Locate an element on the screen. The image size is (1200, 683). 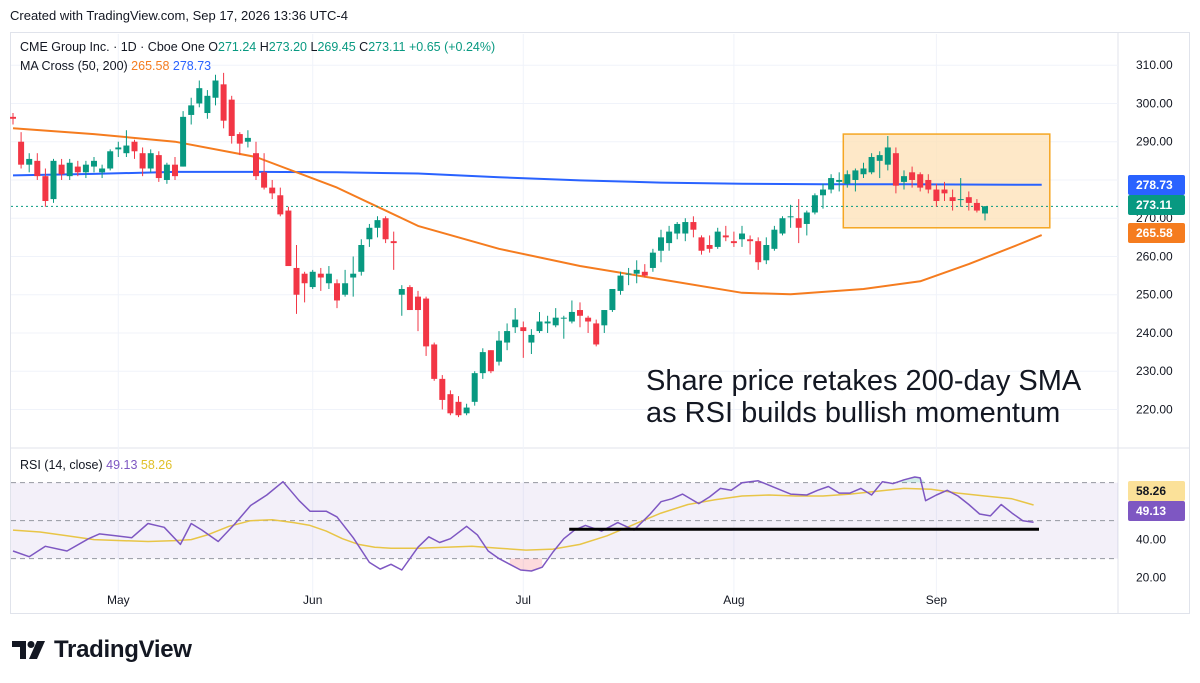
symbol-label: CME Group Inc. · 1D · Cboe One is located at coordinates (112, 47).